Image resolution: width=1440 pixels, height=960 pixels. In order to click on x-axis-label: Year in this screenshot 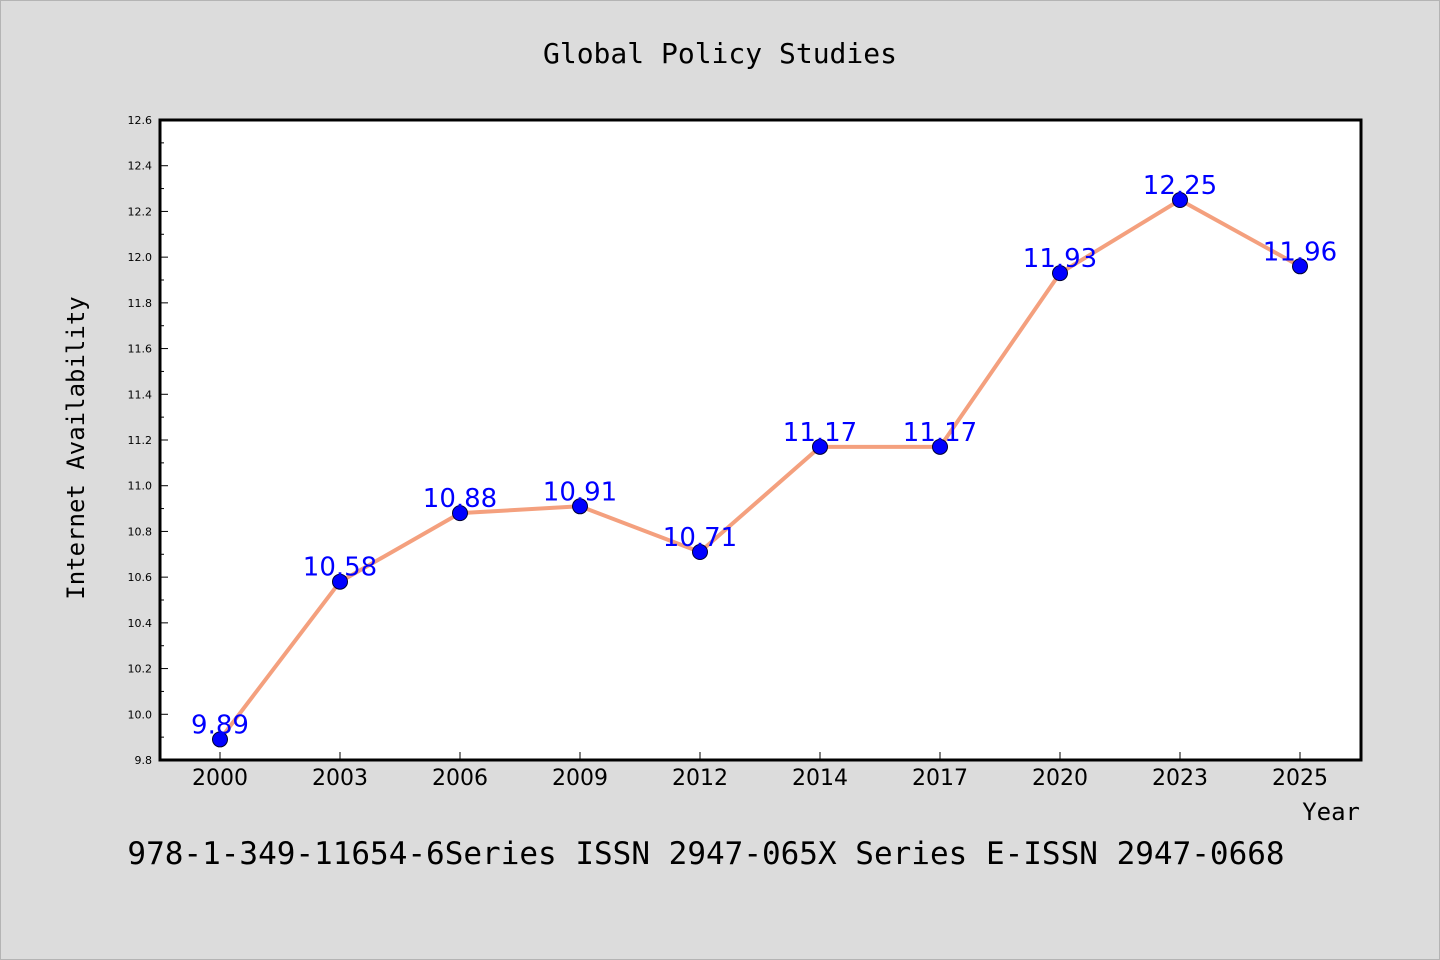, I will do `click(1331, 812)`.